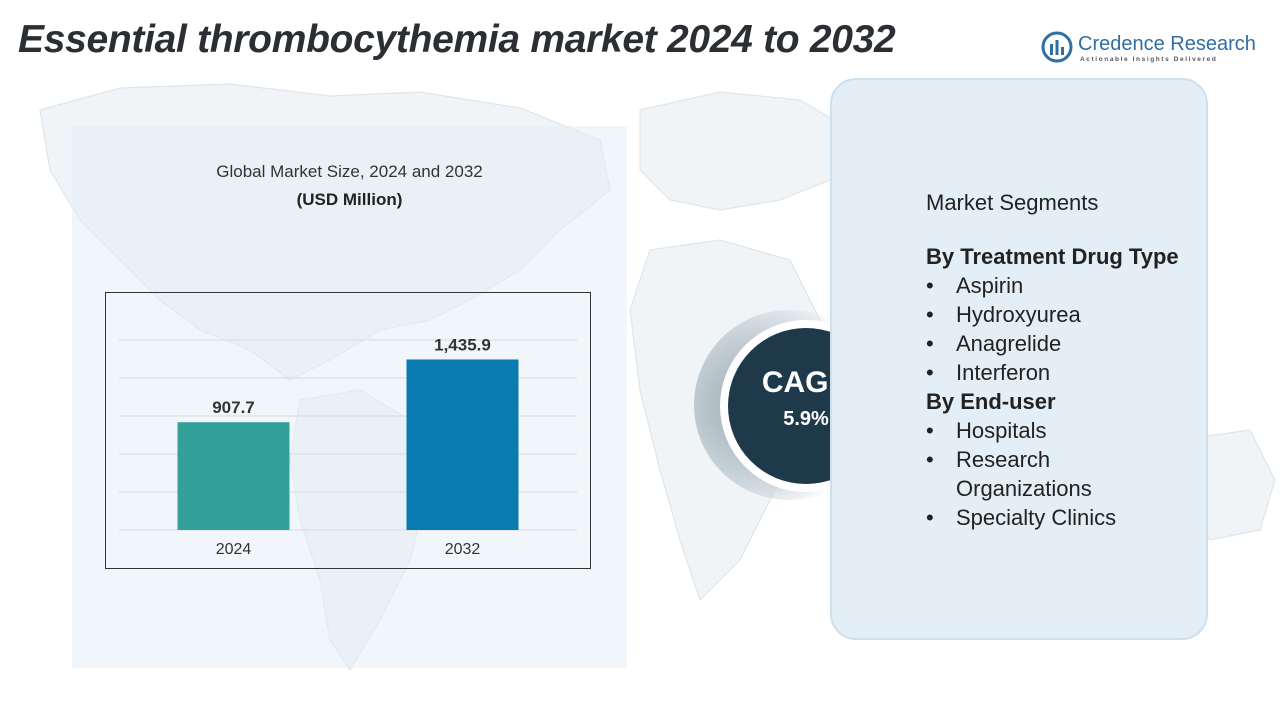 The width and height of the screenshot is (1280, 720). Describe the element at coordinates (234, 549) in the screenshot. I see `x-tick-label-2024: 2024` at that location.